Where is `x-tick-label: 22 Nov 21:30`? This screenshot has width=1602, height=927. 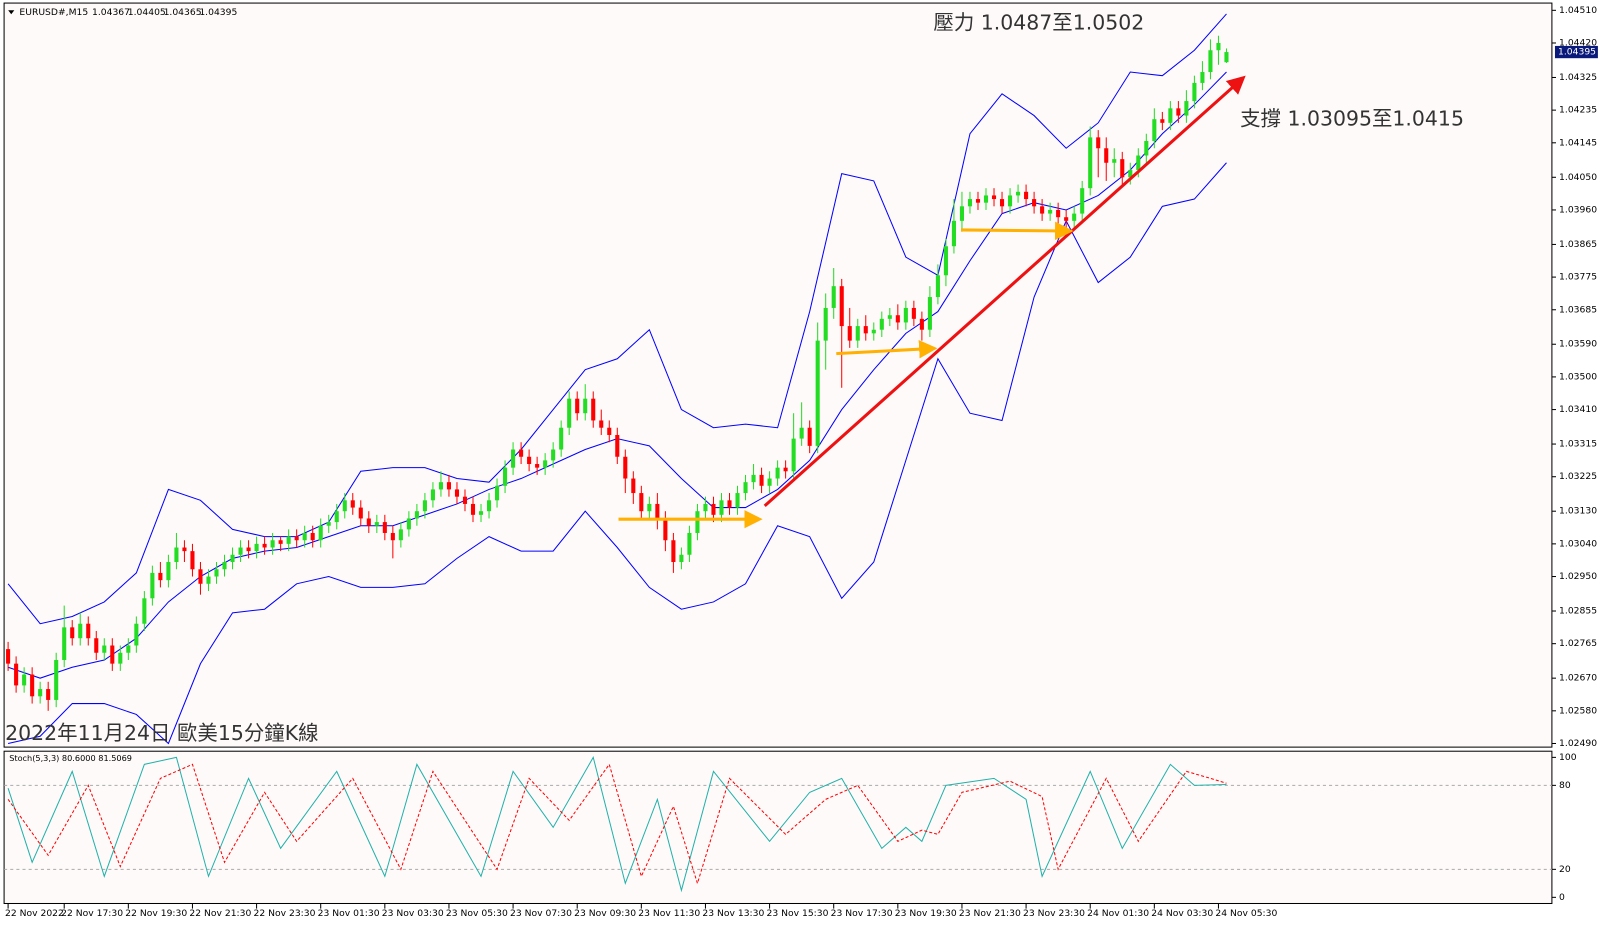
x-tick-label: 22 Nov 21:30 is located at coordinates (220, 913).